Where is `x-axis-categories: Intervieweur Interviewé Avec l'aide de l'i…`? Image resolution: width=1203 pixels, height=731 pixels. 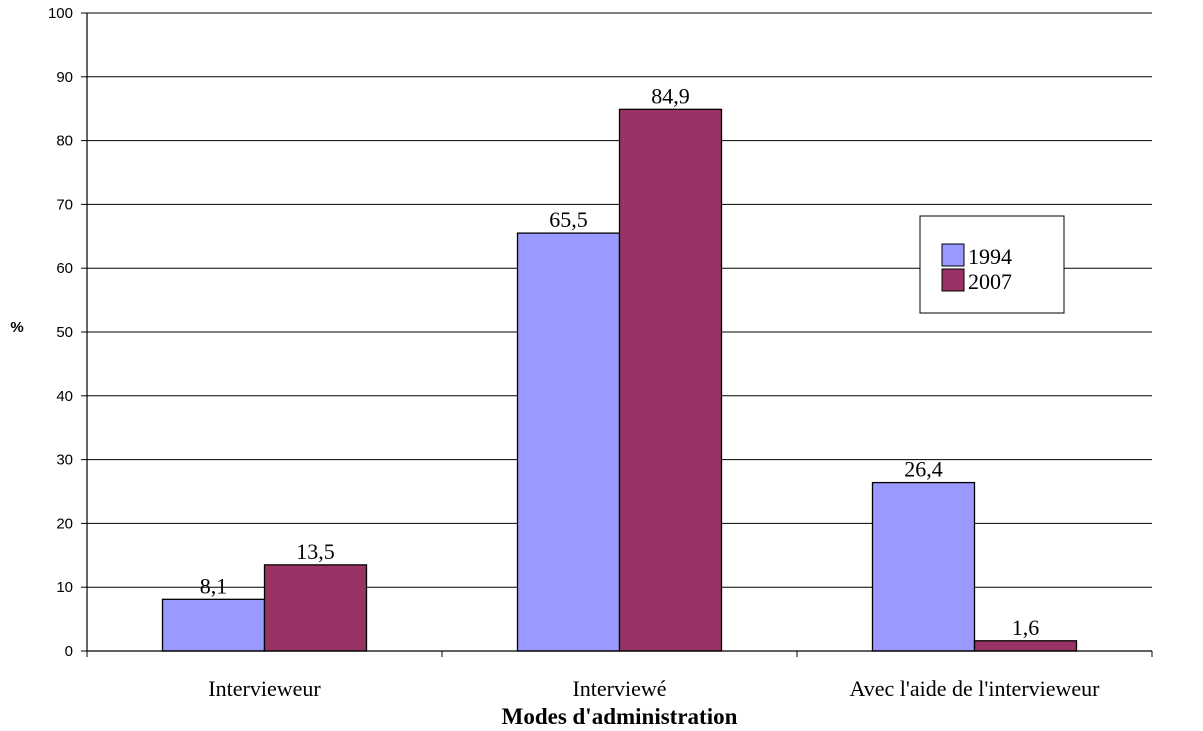
x-axis-categories: Intervieweur Interviewé Avec l'aide de l'i… is located at coordinates (654, 688).